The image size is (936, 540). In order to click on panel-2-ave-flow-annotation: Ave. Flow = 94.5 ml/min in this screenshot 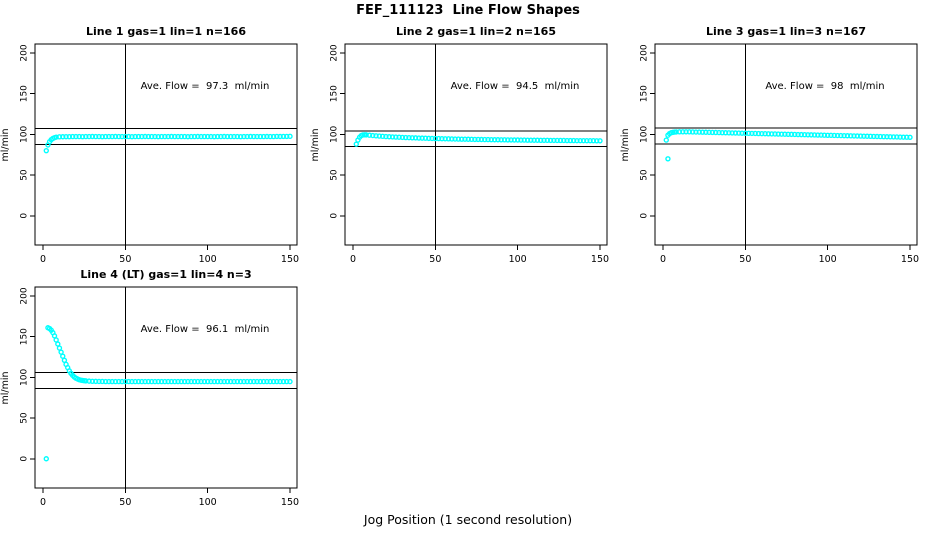, I will do `click(515, 86)`.